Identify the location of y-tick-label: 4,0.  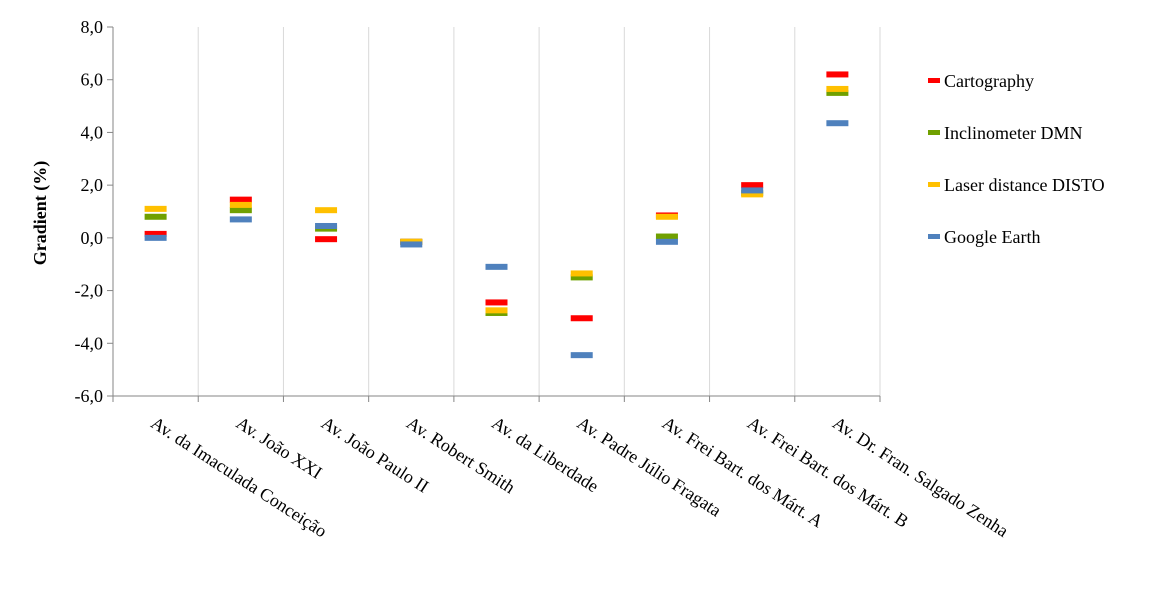
(92, 132).